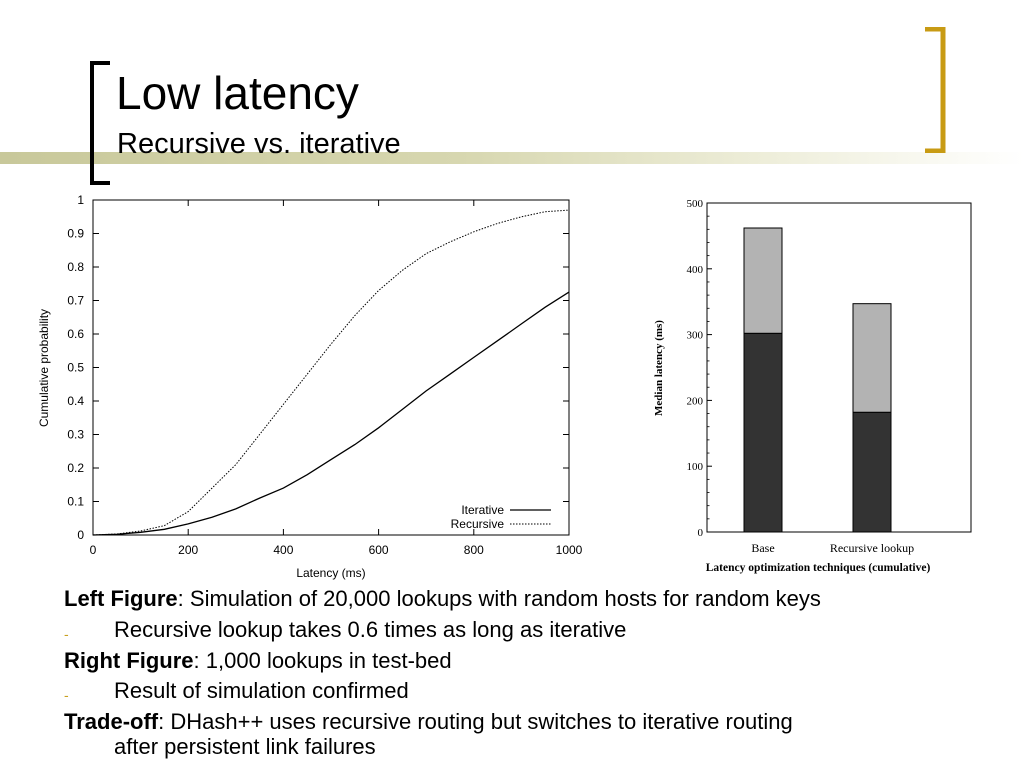  I want to click on bar-marks, so click(817, 380).